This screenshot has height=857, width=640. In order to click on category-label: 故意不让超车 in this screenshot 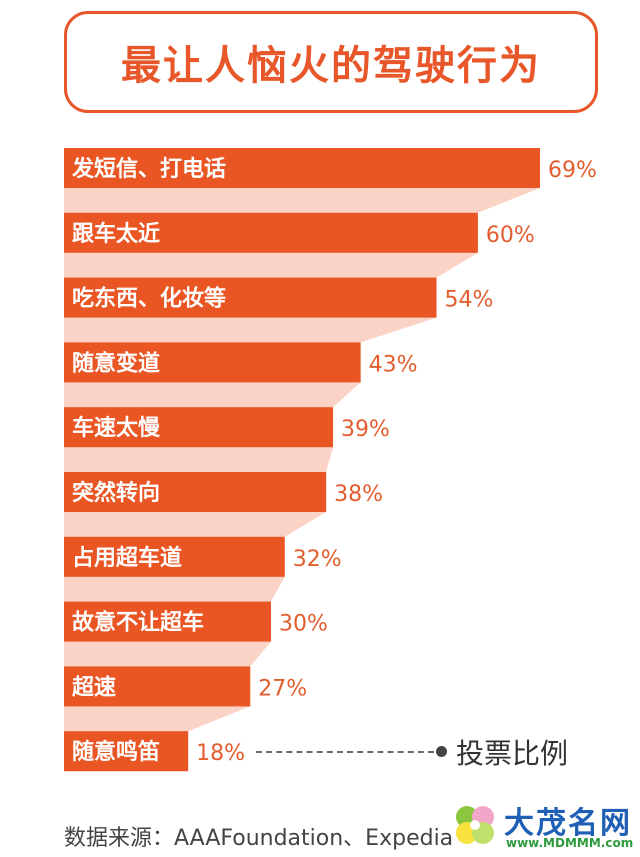, I will do `click(138, 623)`.